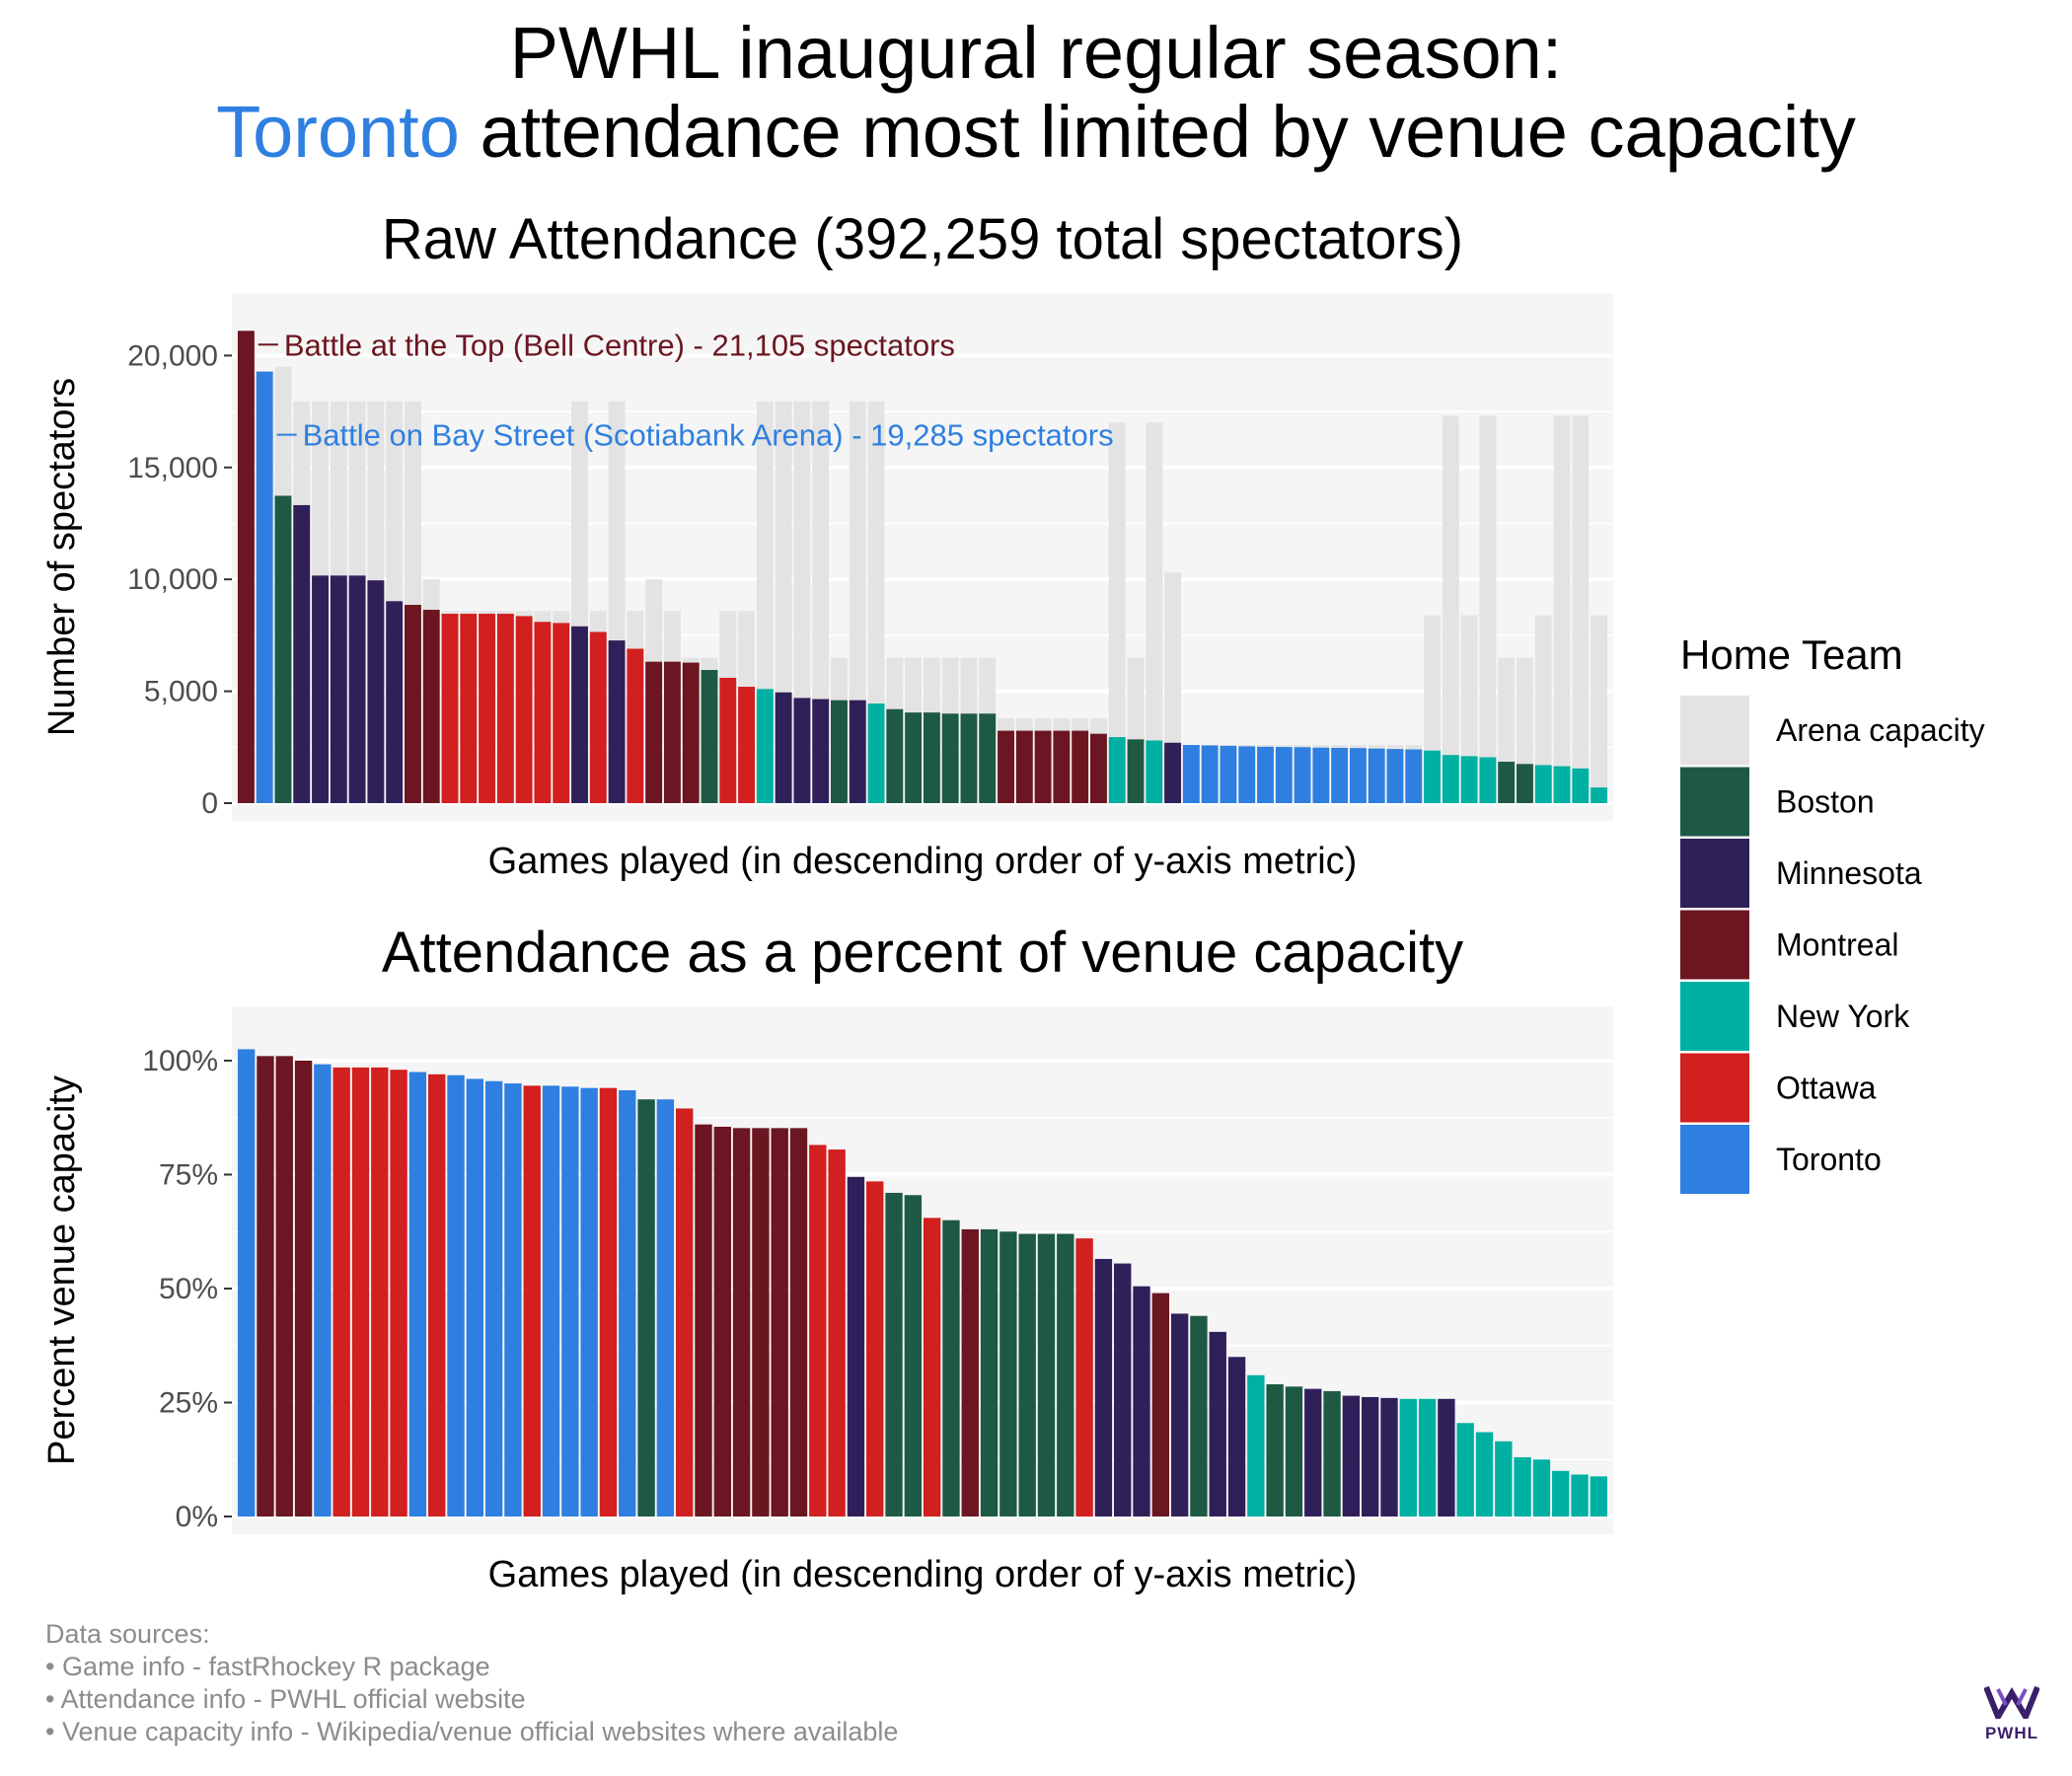 The image size is (2072, 1776). I want to click on title-line-1: PWHL inaugural regular season:, so click(1036, 53).